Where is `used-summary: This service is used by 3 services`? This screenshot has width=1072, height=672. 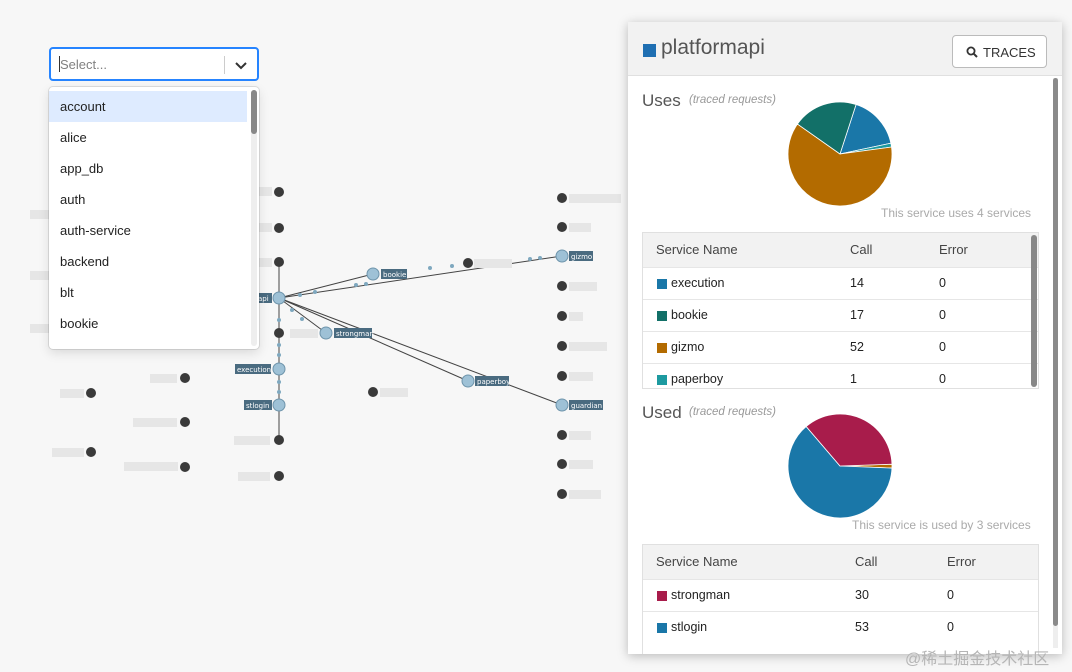 used-summary: This service is used by 3 services is located at coordinates (941, 525).